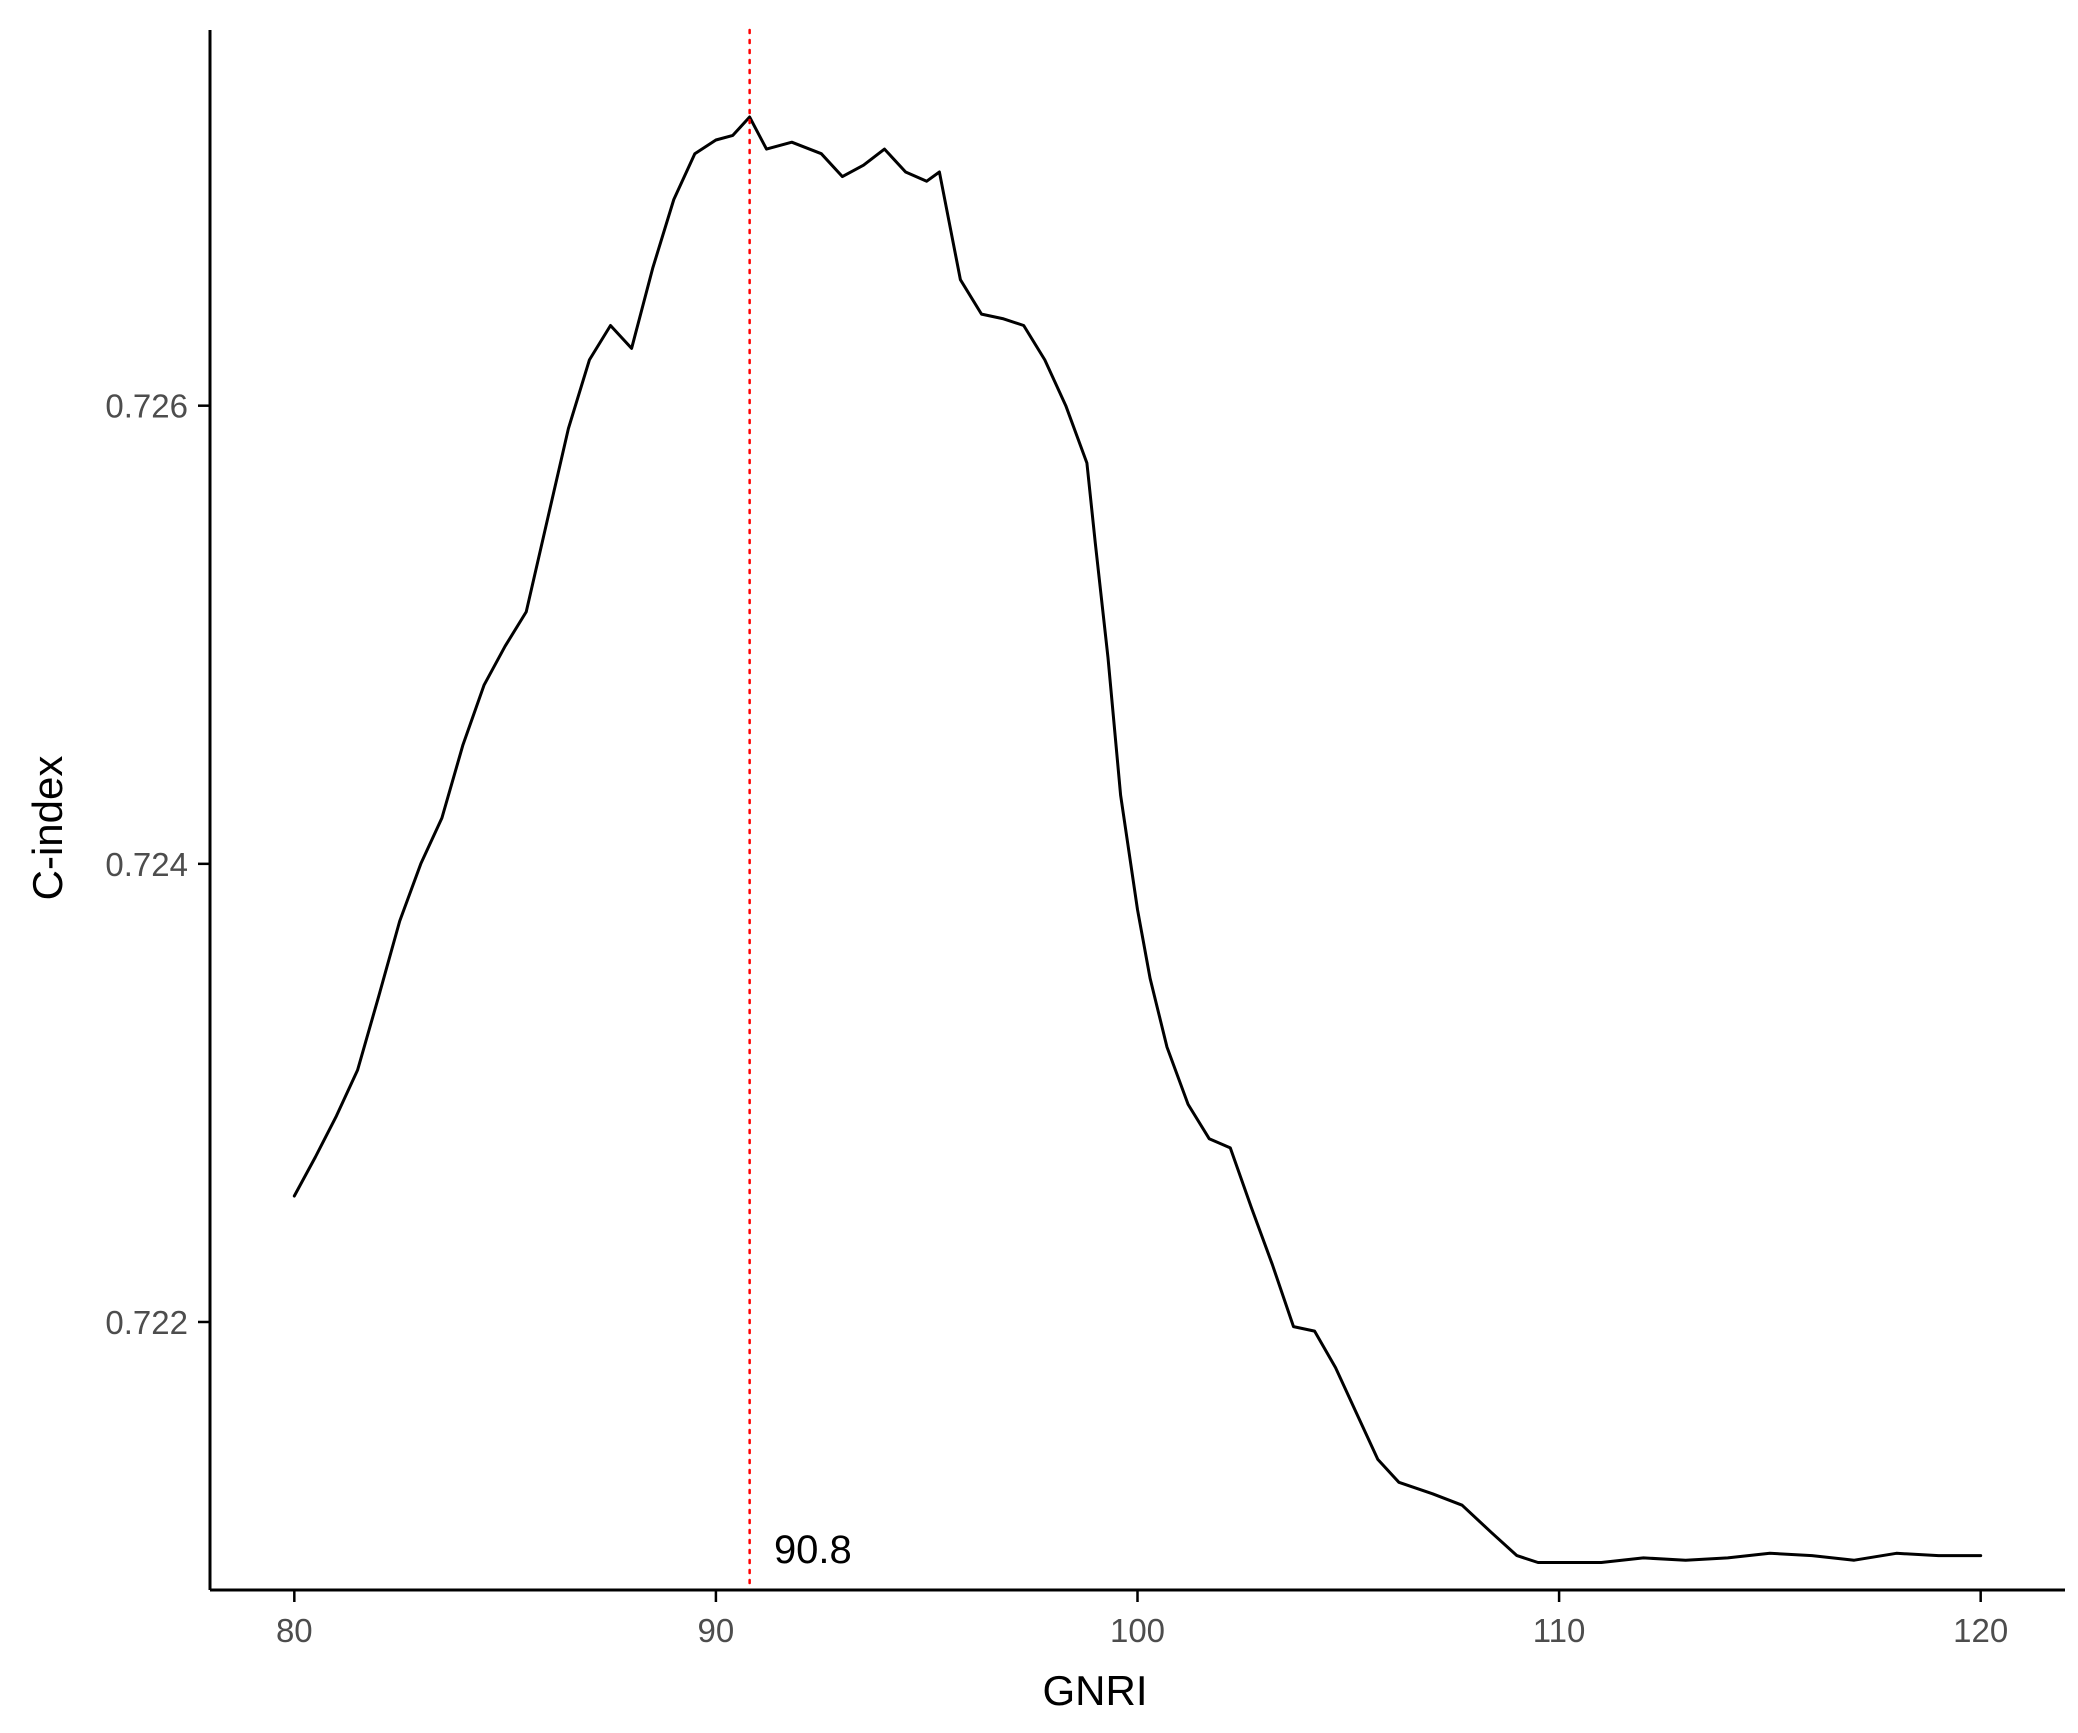  What do you see at coordinates (146, 864) in the screenshot?
I see `y-tick-label: 0.724` at bounding box center [146, 864].